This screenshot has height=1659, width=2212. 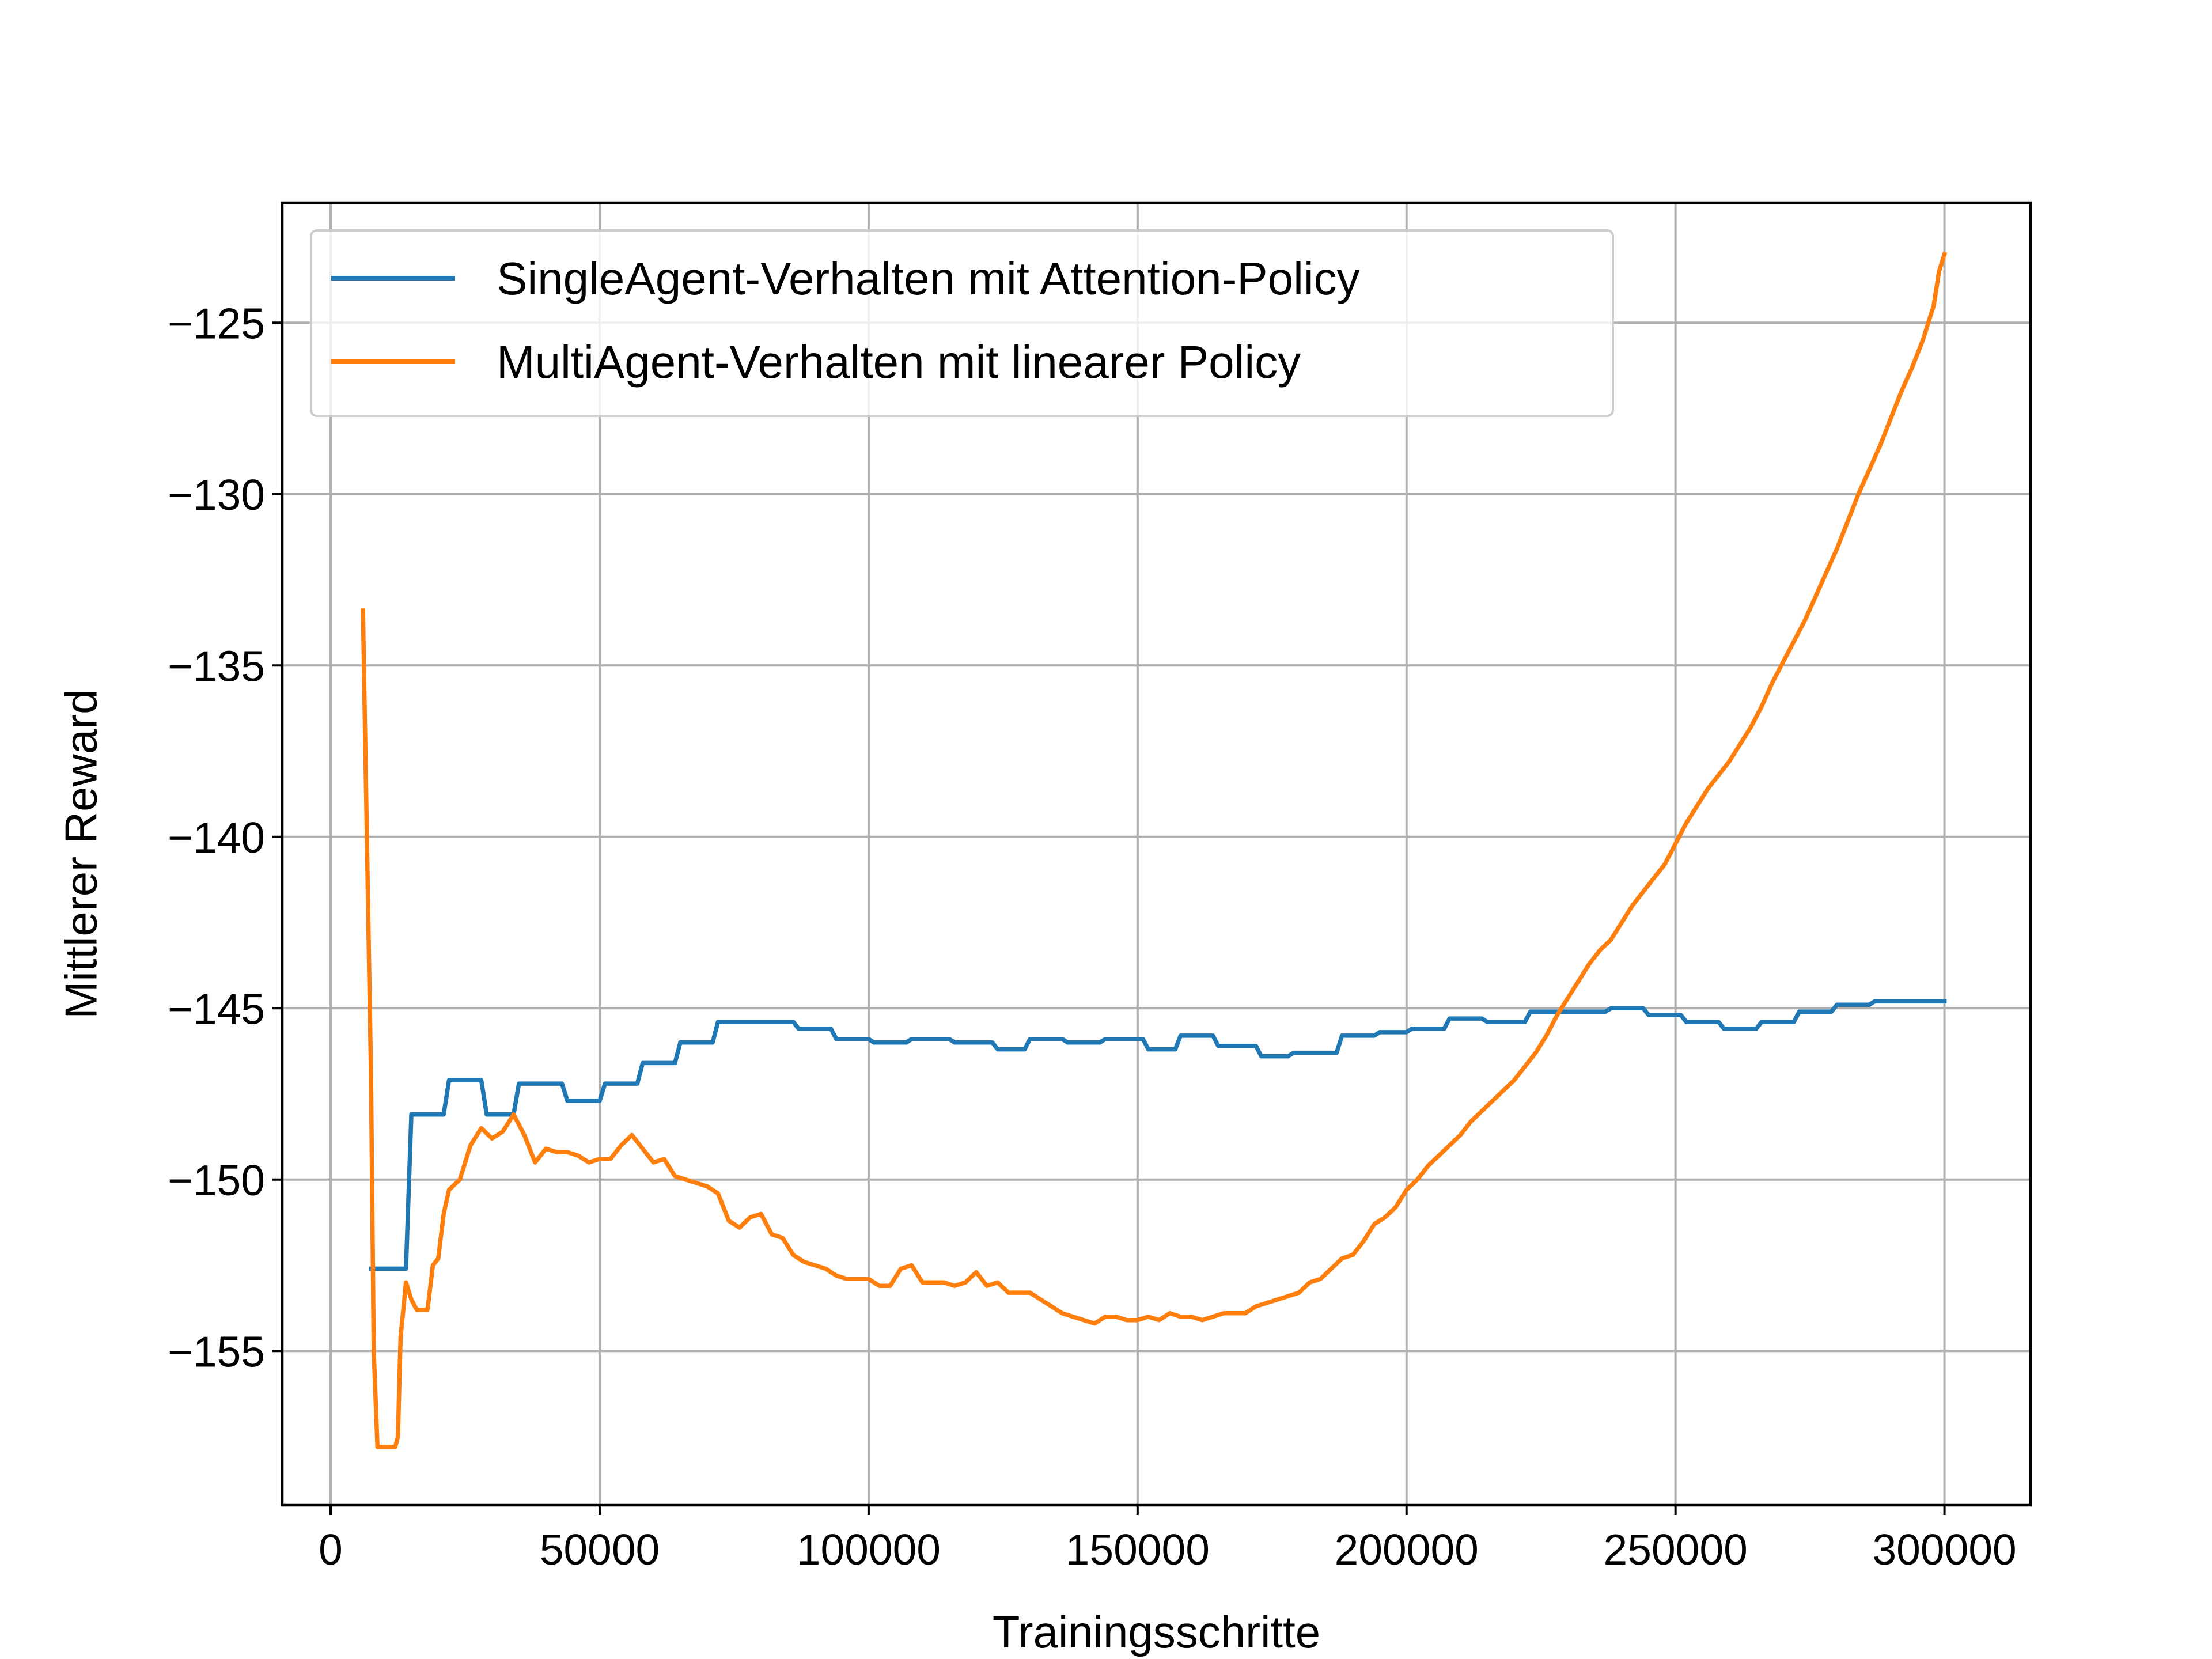 What do you see at coordinates (1156, 1632) in the screenshot?
I see `x-axis-label: Trainingsschritte` at bounding box center [1156, 1632].